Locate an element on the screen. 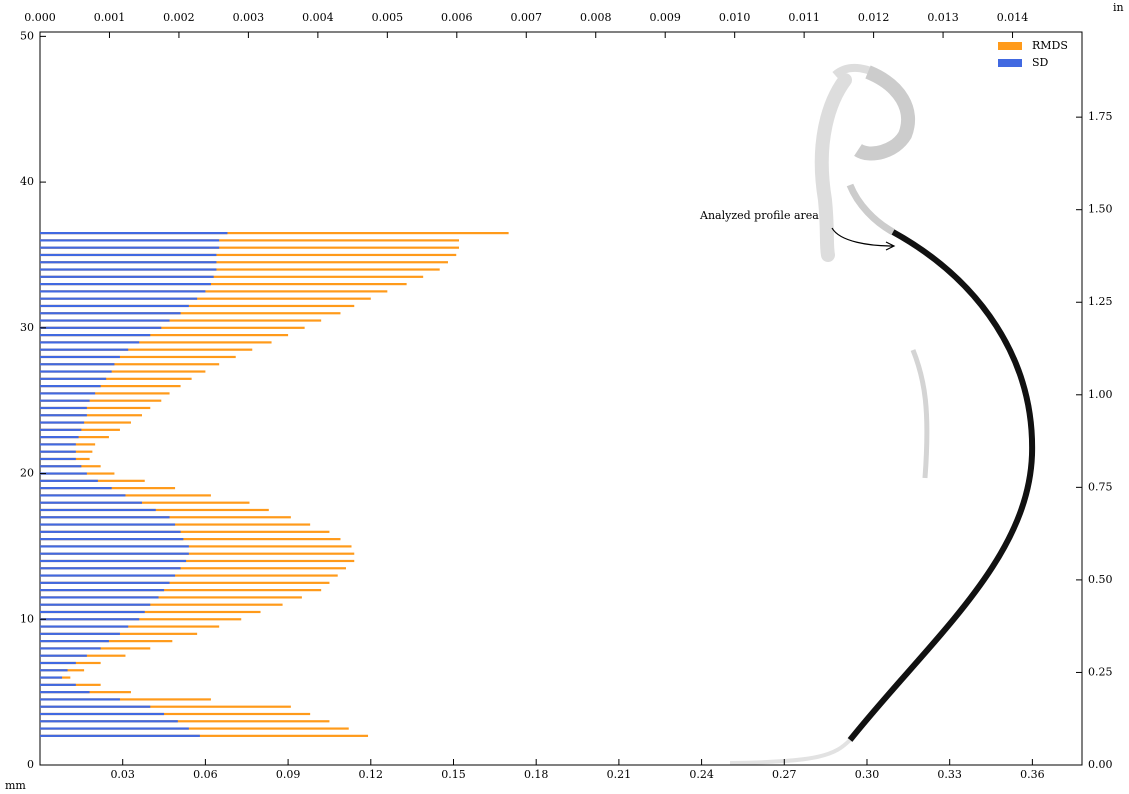 This screenshot has height=794, width=1129. x2-tick-label: 0.001 is located at coordinates (110, 17).